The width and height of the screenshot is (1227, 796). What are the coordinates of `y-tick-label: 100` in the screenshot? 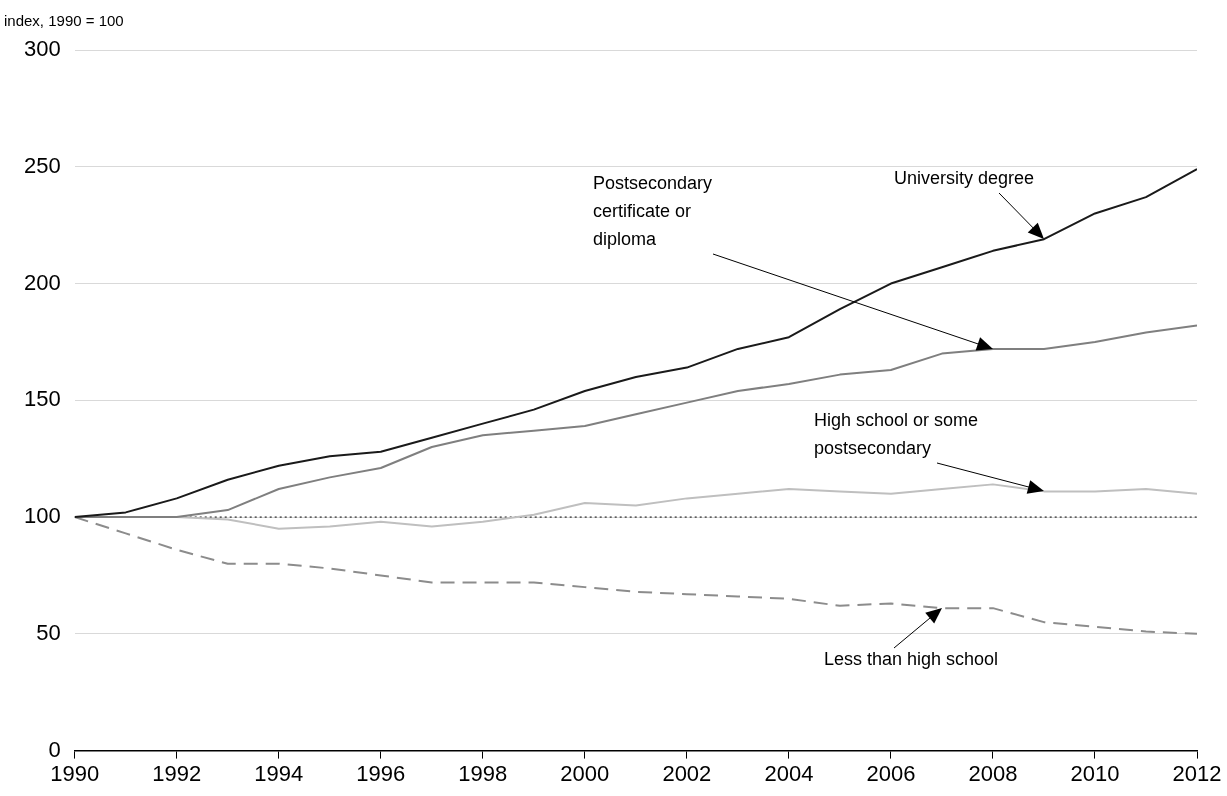 It's located at (42, 516).